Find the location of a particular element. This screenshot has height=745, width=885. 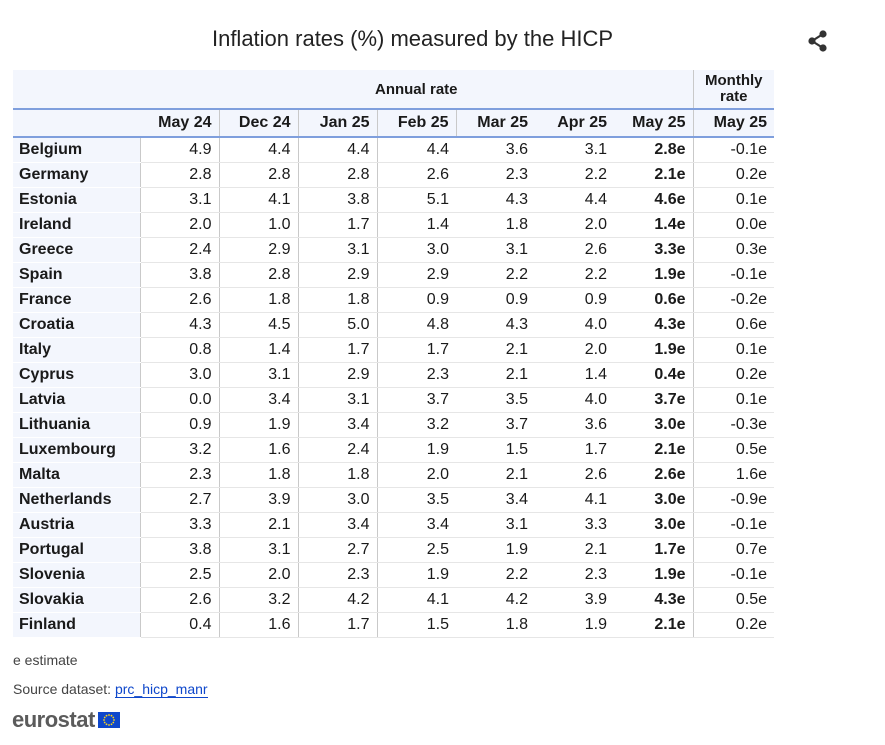

country-label: Ireland is located at coordinates (76, 225).